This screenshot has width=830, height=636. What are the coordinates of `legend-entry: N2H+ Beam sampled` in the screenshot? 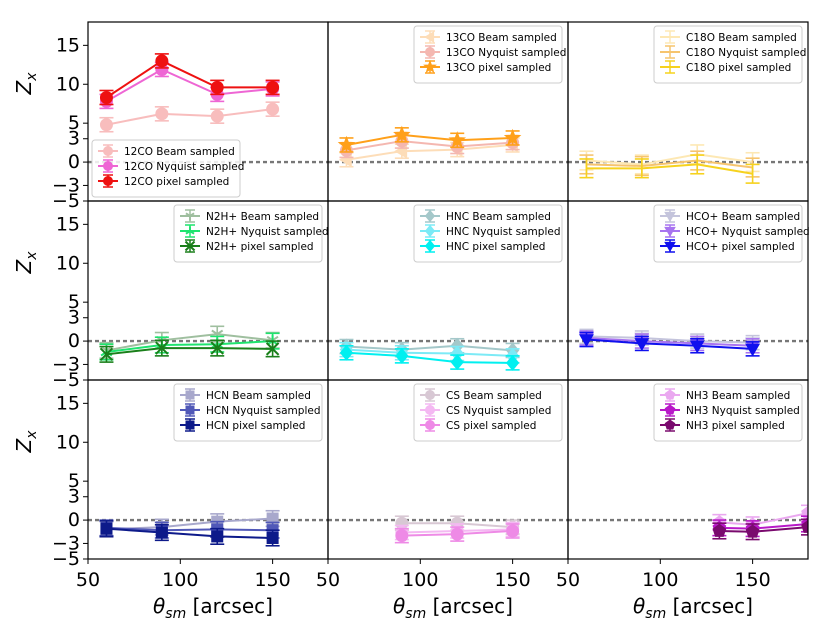 It's located at (262, 217).